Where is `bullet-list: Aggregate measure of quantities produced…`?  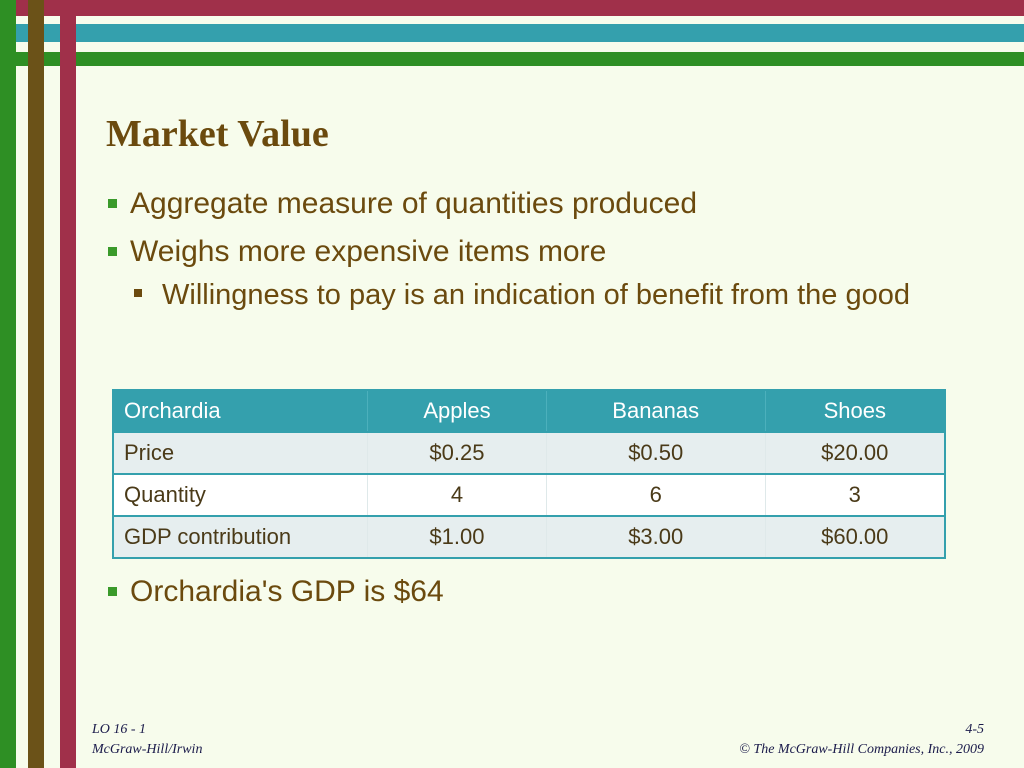 bullet-list: Aggregate measure of quantities produced… is located at coordinates (546, 251).